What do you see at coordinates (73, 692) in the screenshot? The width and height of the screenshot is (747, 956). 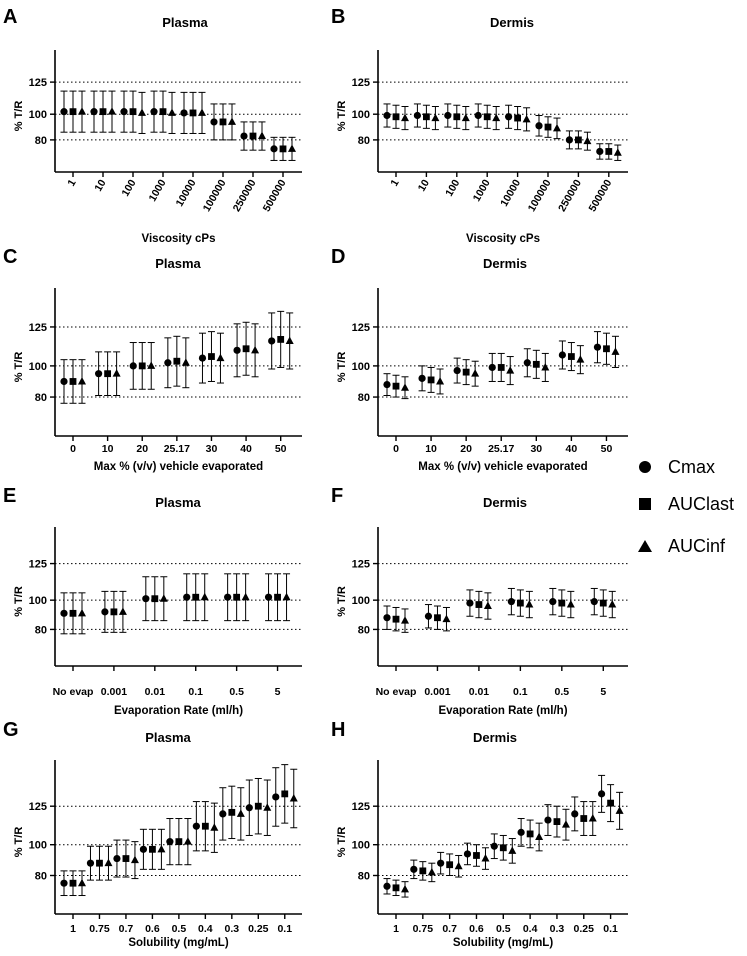 I see `x-tick-label: No evap` at bounding box center [73, 692].